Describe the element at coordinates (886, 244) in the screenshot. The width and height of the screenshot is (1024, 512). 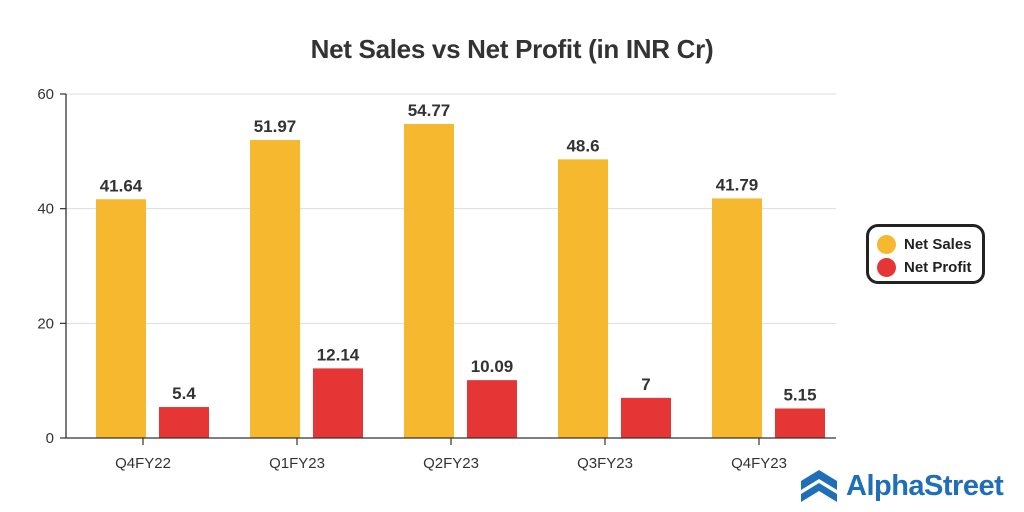
I see `legend-swatch-net-sales` at that location.